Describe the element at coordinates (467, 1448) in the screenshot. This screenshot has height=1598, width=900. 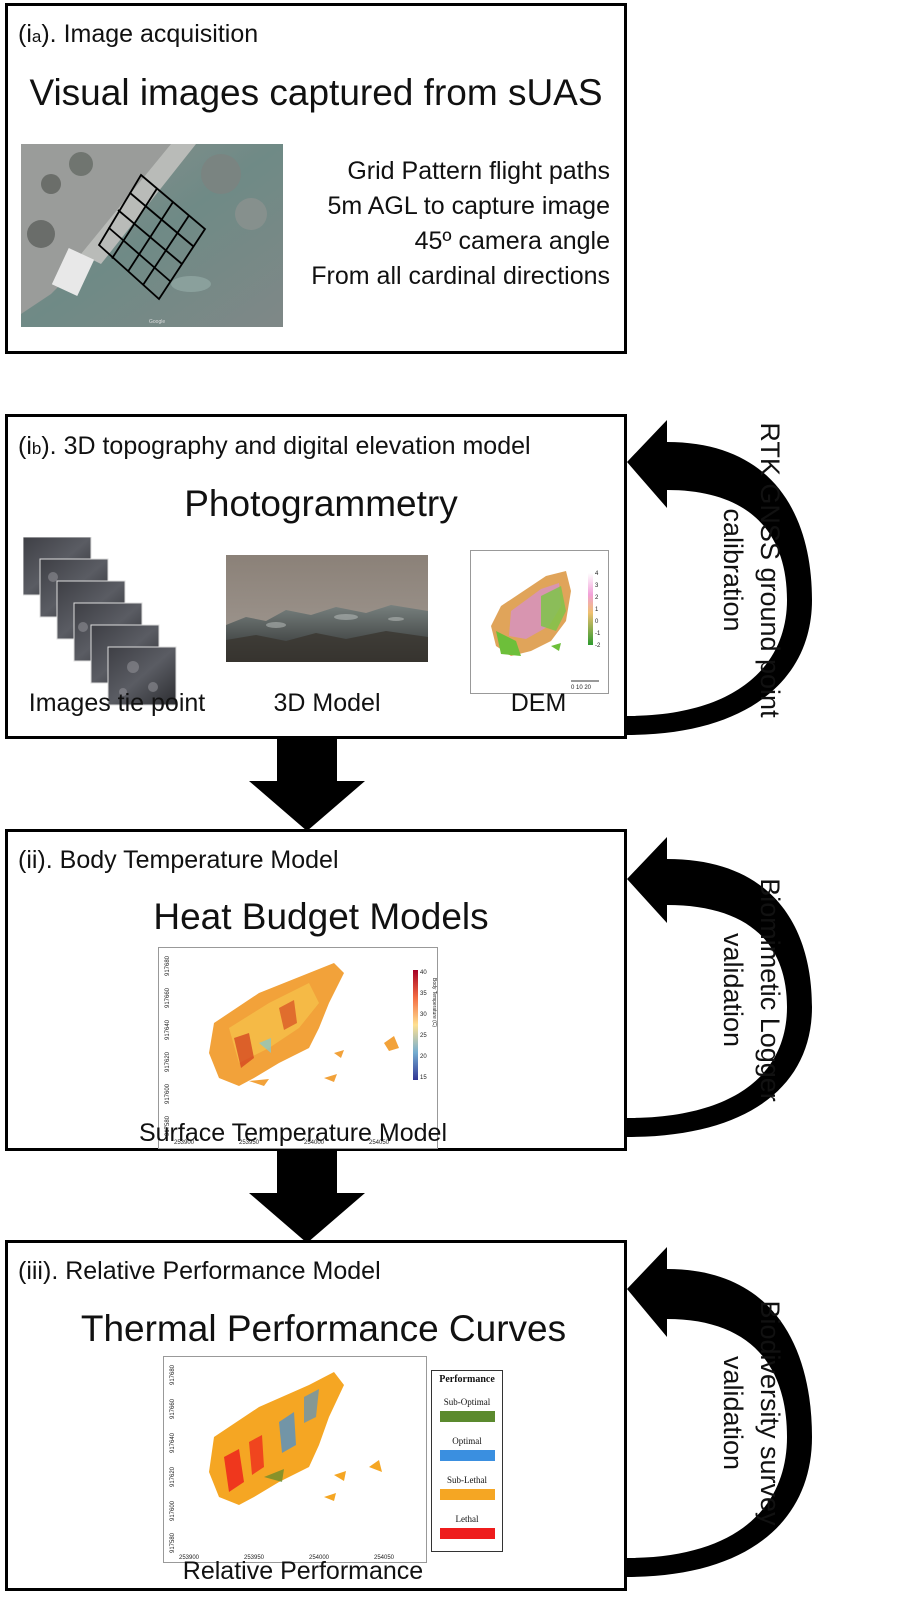
I see `legend-item-optimal: Optimal` at that location.